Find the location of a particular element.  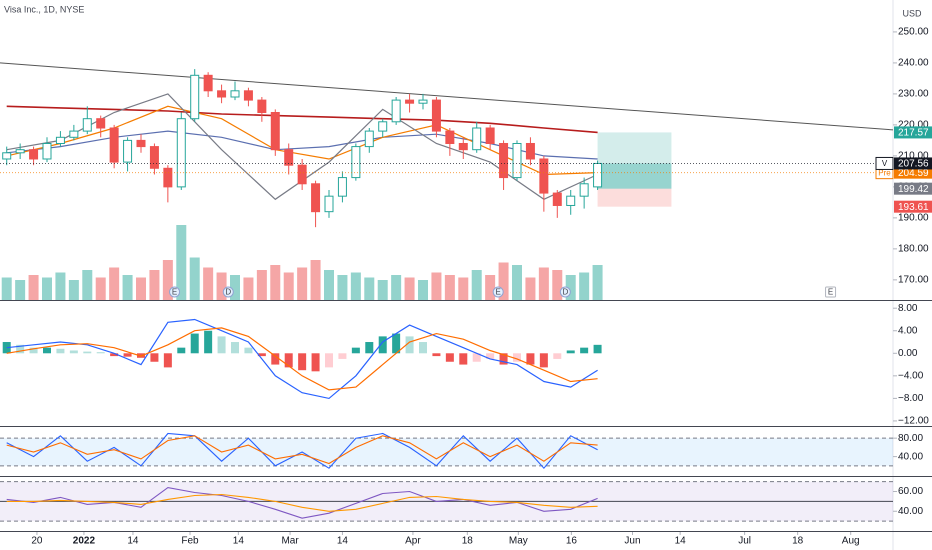

x-tick-label: 20 is located at coordinates (37, 541).